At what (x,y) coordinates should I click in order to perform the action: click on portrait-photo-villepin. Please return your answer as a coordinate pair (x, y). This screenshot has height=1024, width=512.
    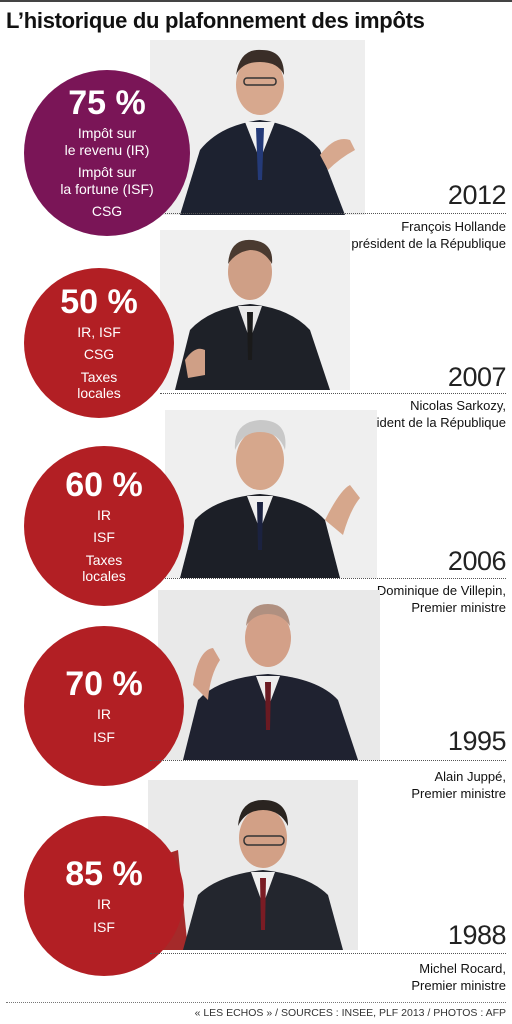
    Looking at the image, I should click on (271, 494).